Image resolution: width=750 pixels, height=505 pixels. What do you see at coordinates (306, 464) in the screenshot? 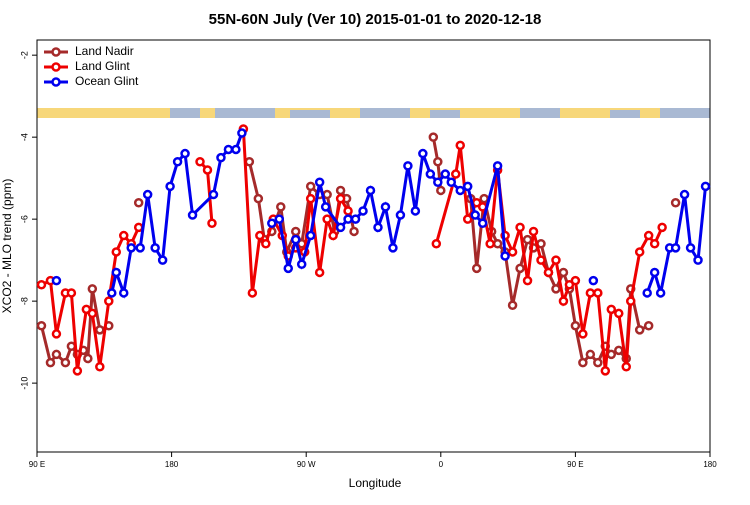
I see `x-tick-label: 90 W` at bounding box center [306, 464].